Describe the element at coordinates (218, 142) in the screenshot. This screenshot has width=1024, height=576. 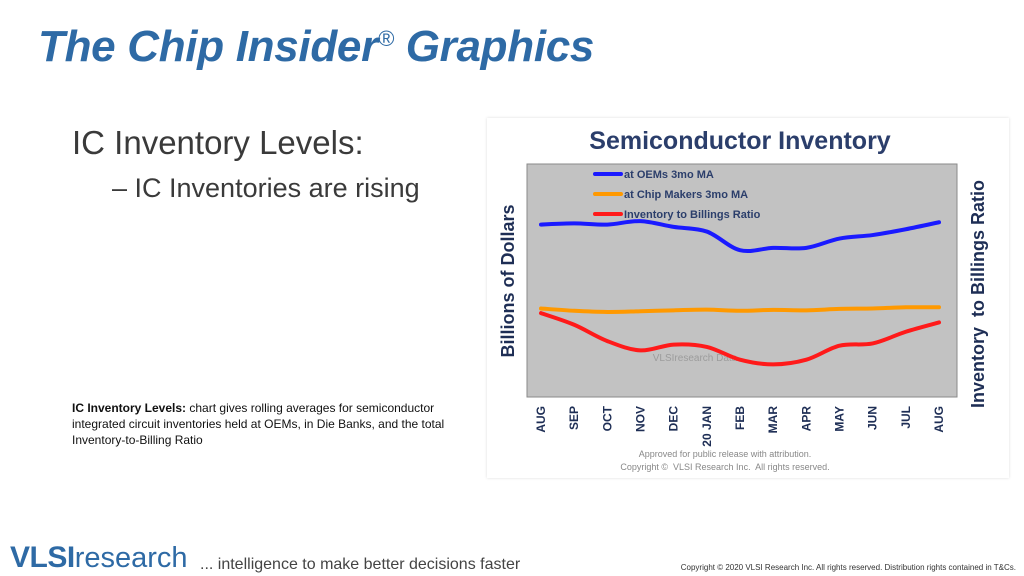
I see `bullet-main: IC Inventory Levels:` at that location.